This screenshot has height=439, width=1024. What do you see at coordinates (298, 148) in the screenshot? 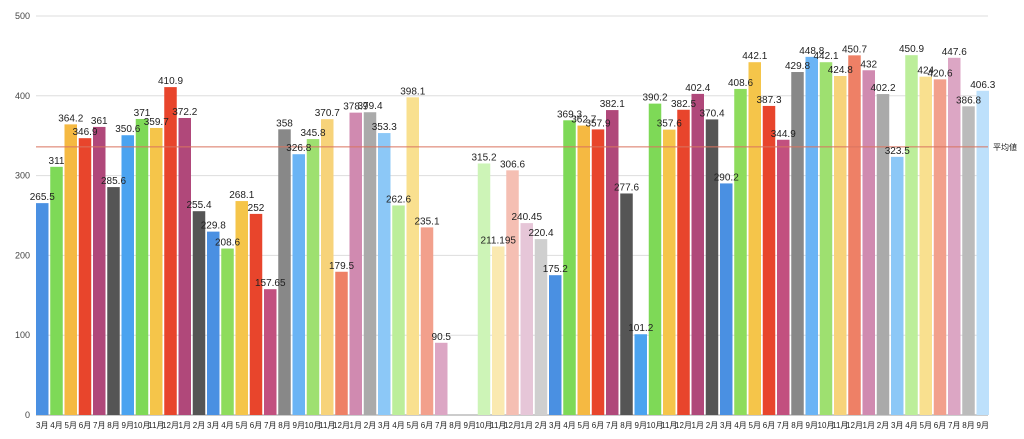
I see `data-label: 326.8` at bounding box center [298, 148].